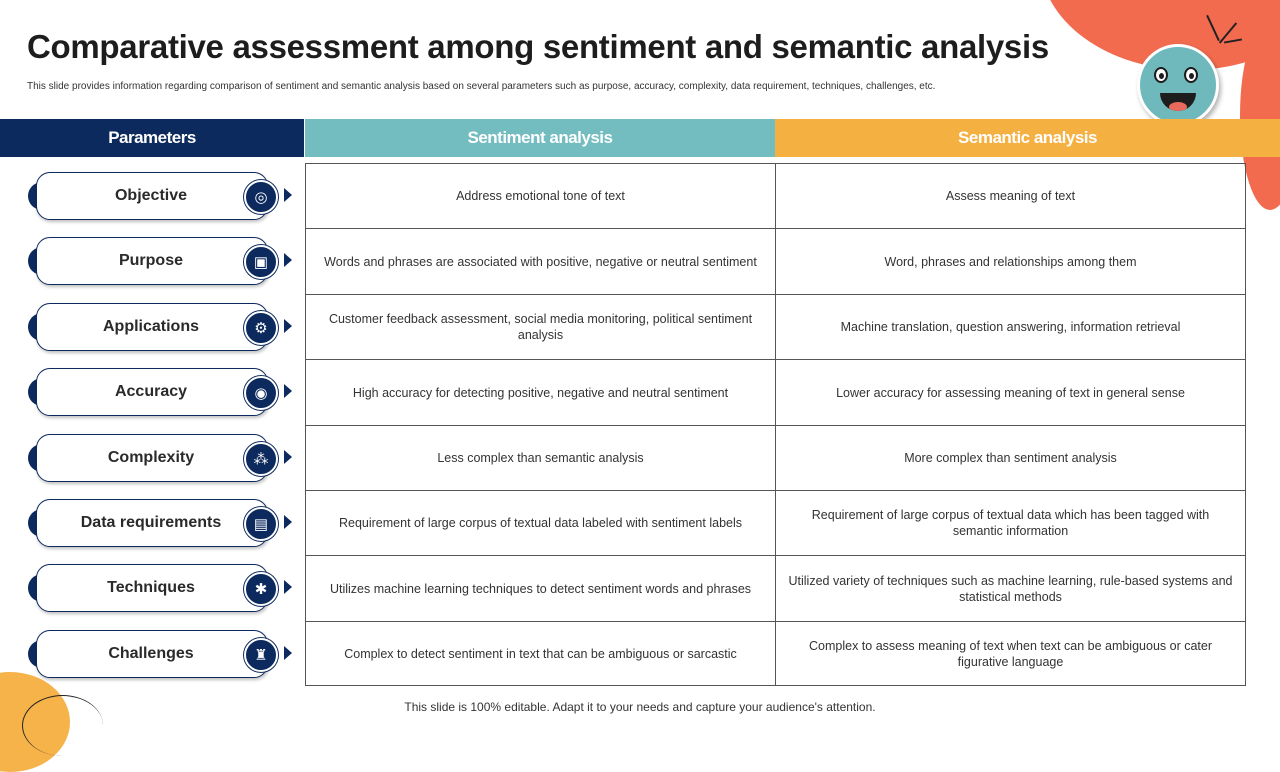 The width and height of the screenshot is (1280, 772). I want to click on settings-window-icon: ⚙, so click(261, 328).